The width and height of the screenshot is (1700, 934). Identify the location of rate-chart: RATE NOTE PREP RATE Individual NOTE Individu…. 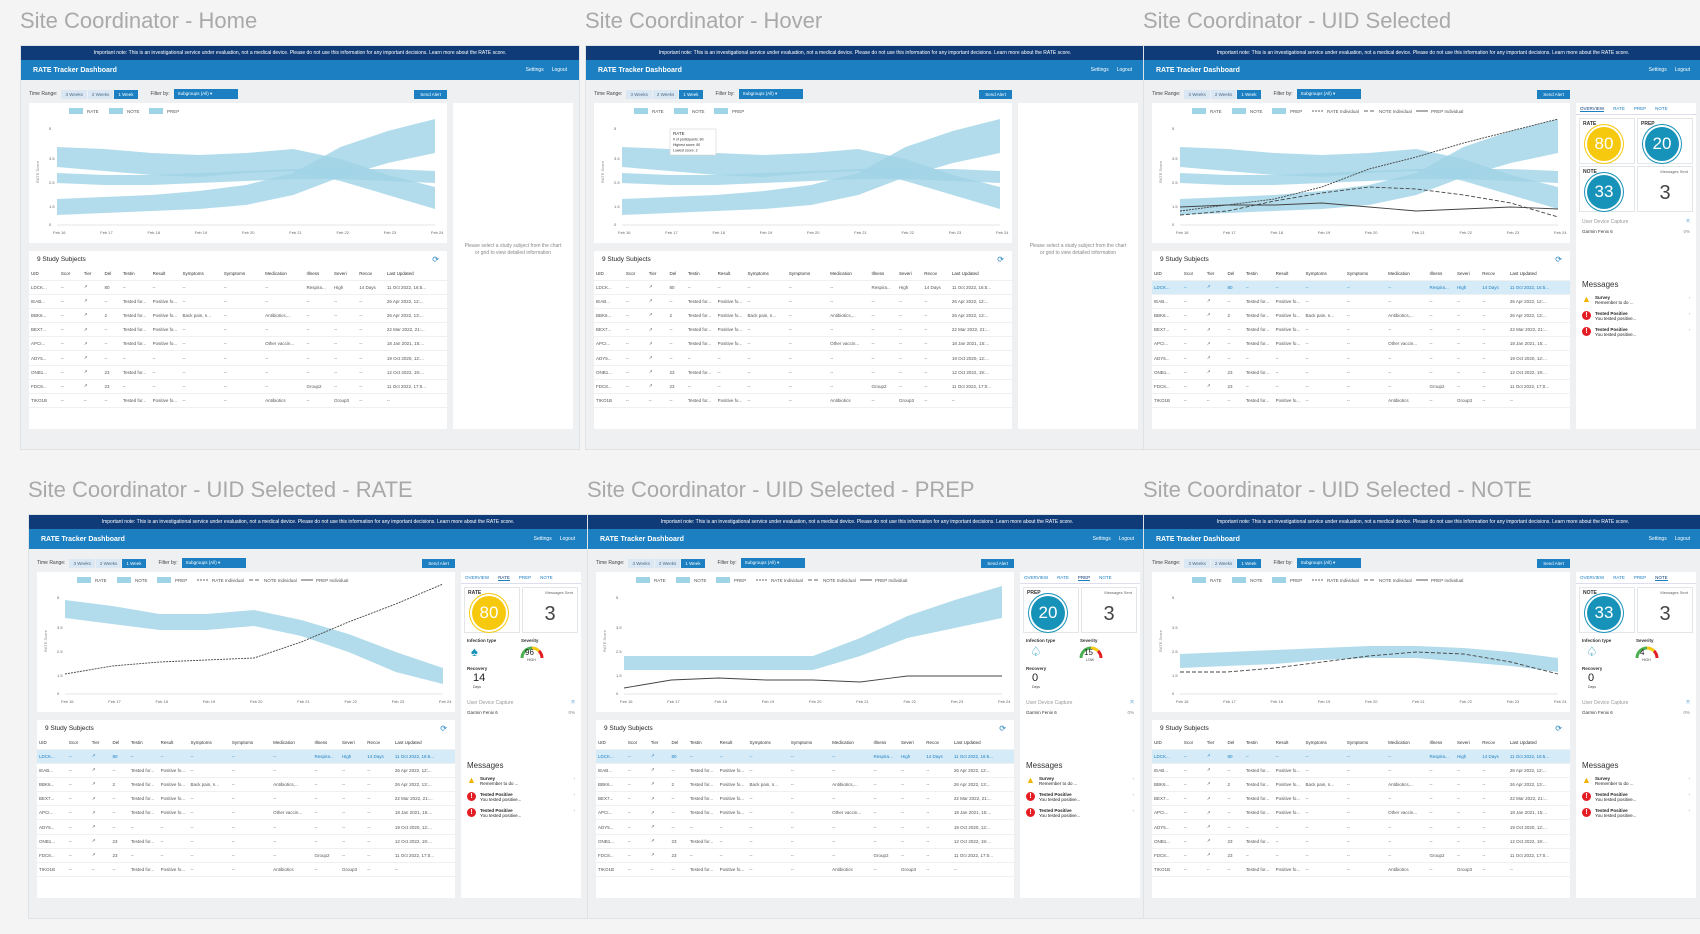
(1361, 642).